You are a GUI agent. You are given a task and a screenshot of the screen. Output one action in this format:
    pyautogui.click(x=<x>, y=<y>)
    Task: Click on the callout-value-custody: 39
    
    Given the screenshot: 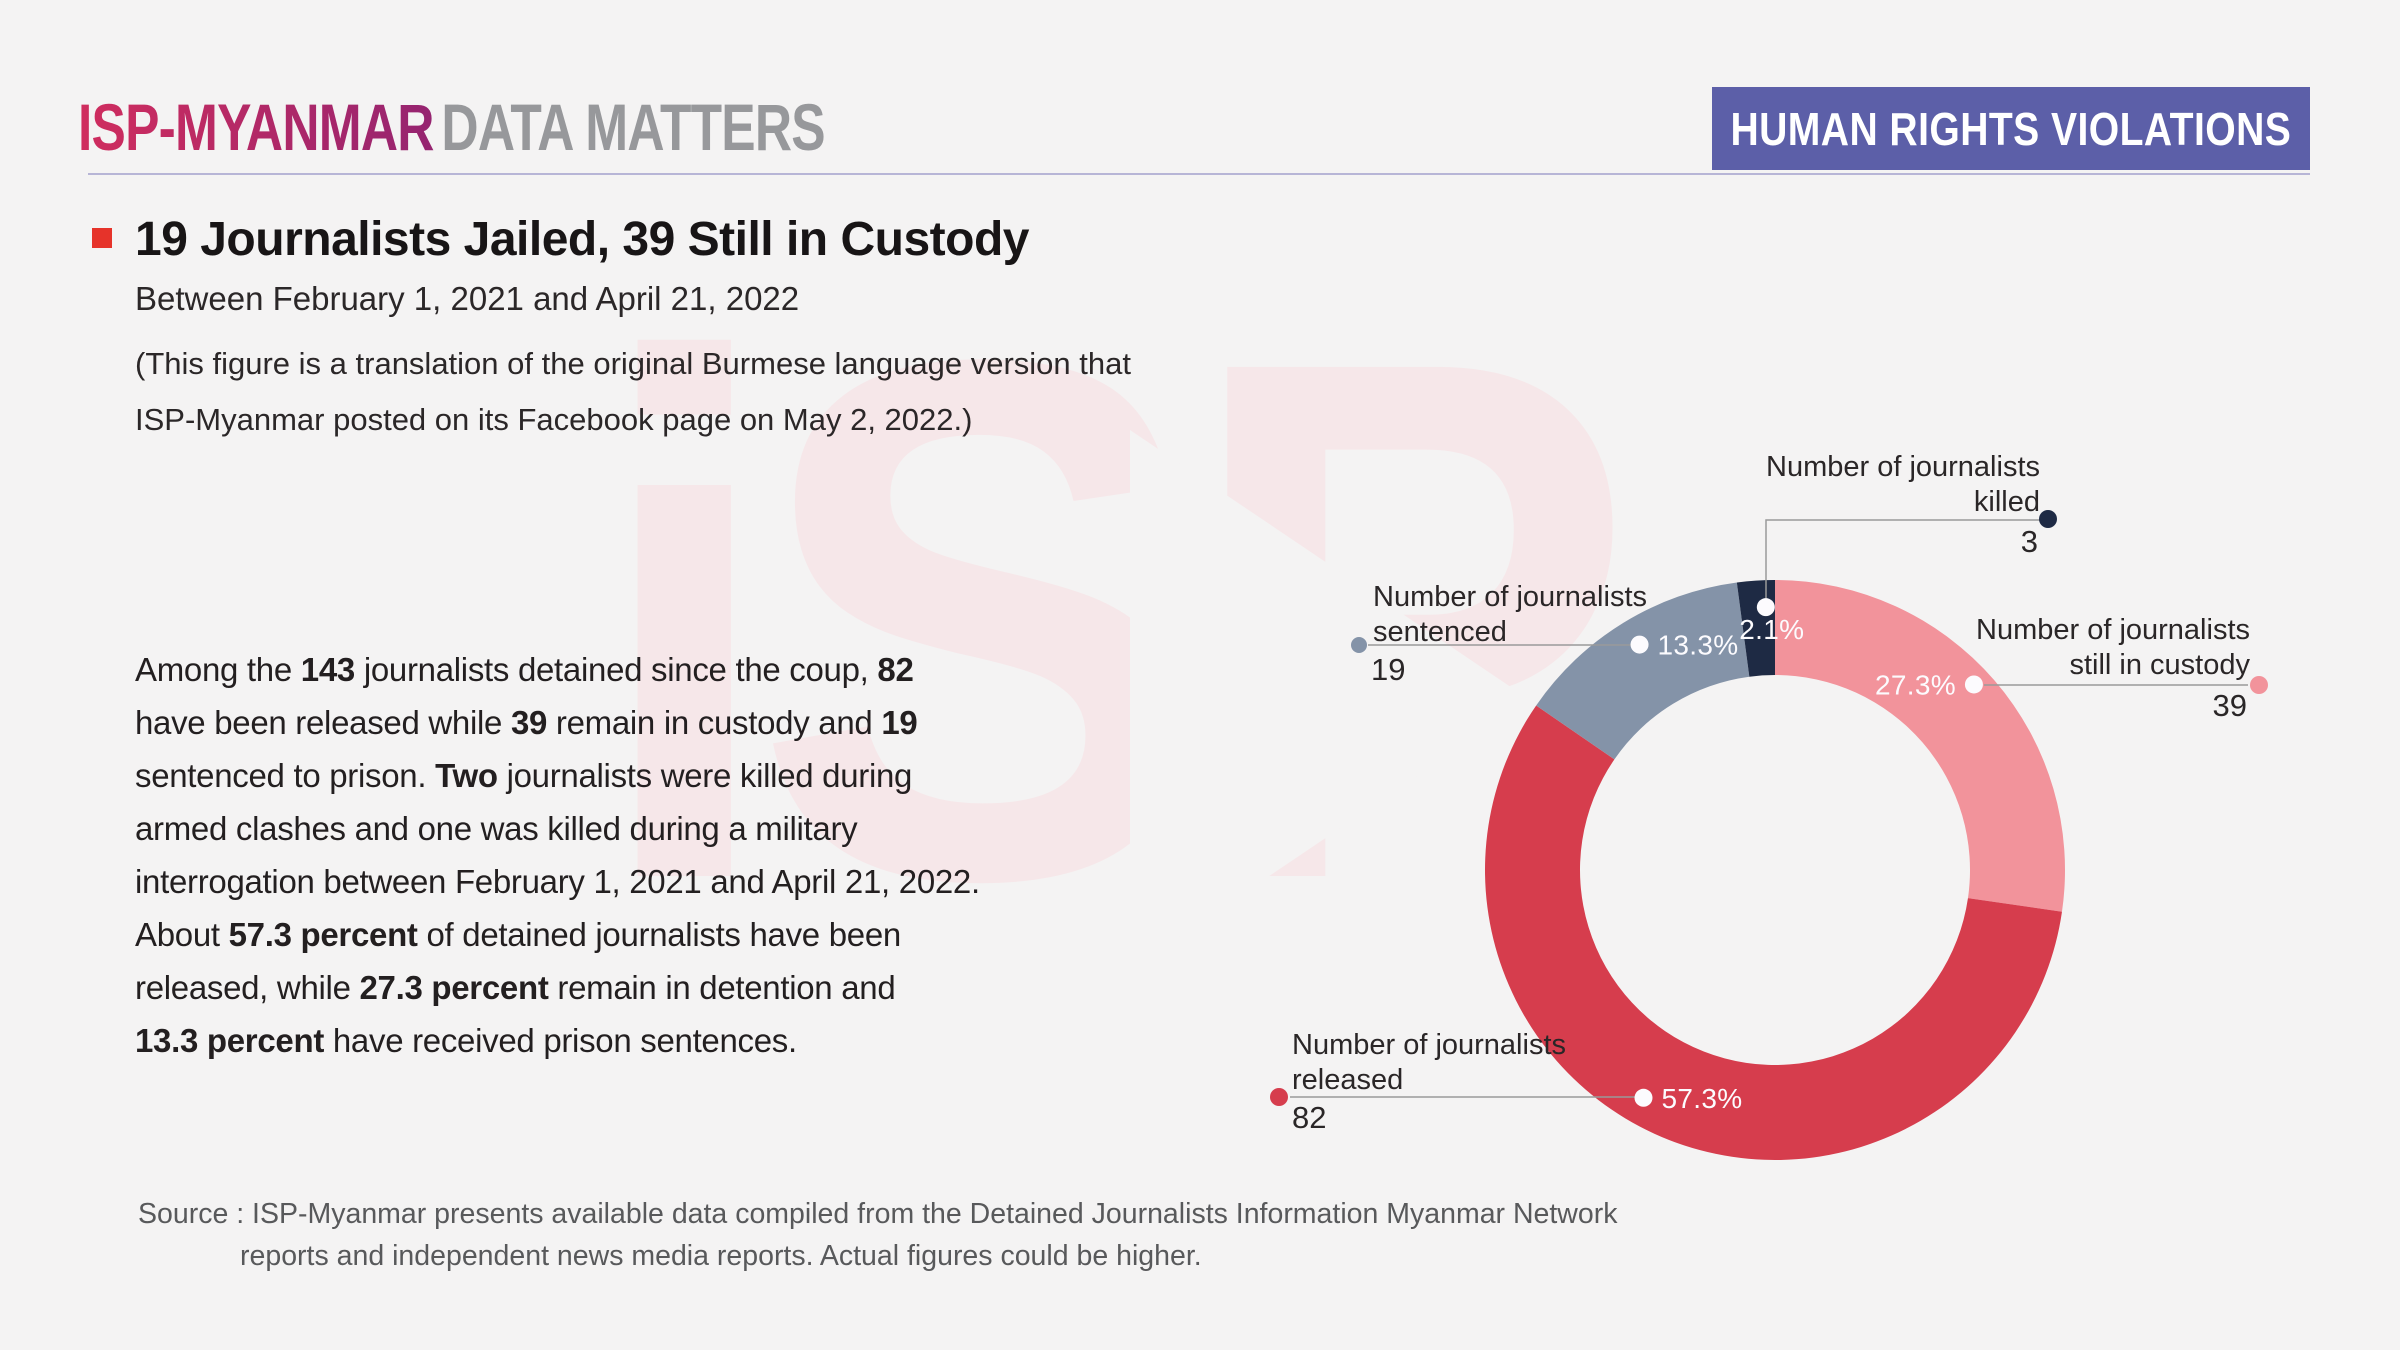 What is the action you would take?
    pyautogui.click(x=2229, y=705)
    